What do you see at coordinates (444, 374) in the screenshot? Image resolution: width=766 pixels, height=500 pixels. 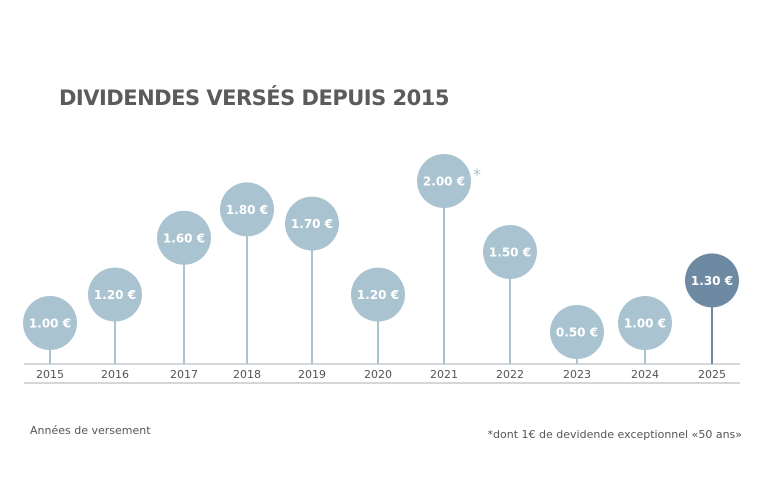 I see `tick-label-2021: 2021` at bounding box center [444, 374].